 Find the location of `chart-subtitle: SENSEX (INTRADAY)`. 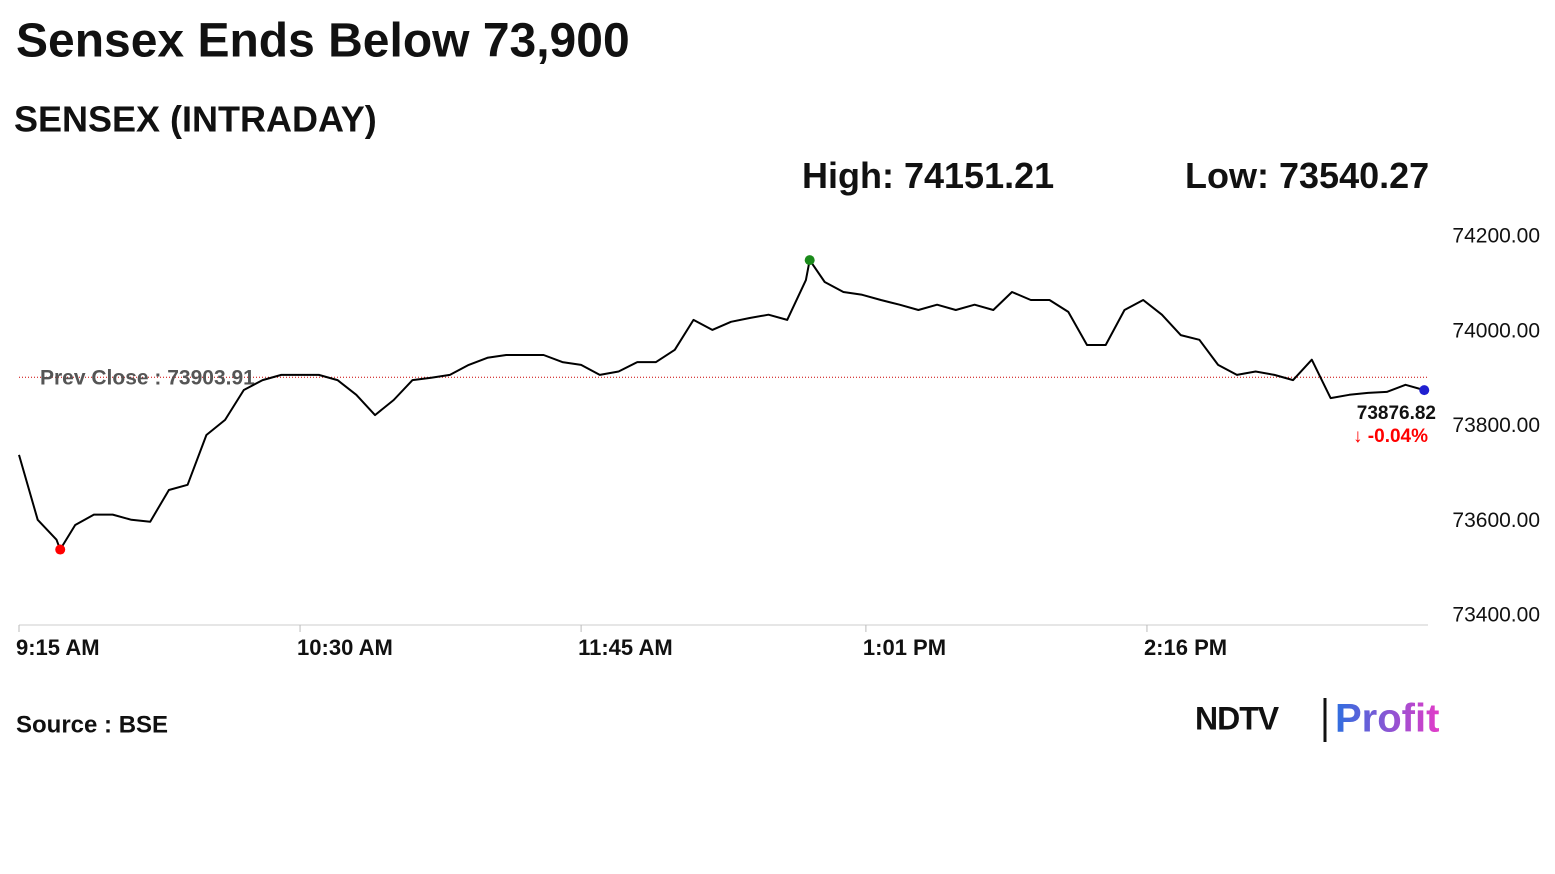

chart-subtitle: SENSEX (INTRADAY) is located at coordinates (195, 119).